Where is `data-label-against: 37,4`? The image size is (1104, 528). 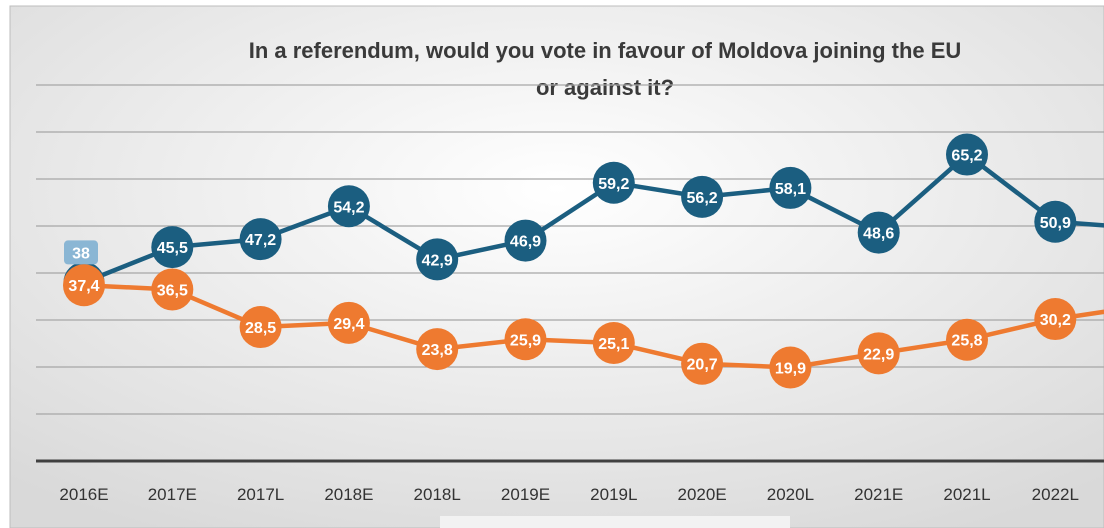 data-label-against: 37,4 is located at coordinates (83, 286).